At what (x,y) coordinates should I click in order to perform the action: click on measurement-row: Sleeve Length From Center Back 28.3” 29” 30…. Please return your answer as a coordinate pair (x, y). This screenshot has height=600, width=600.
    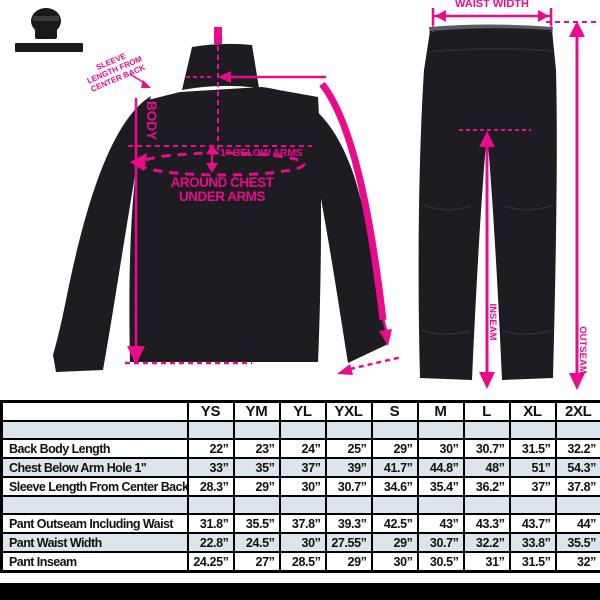
    Looking at the image, I should click on (300, 486).